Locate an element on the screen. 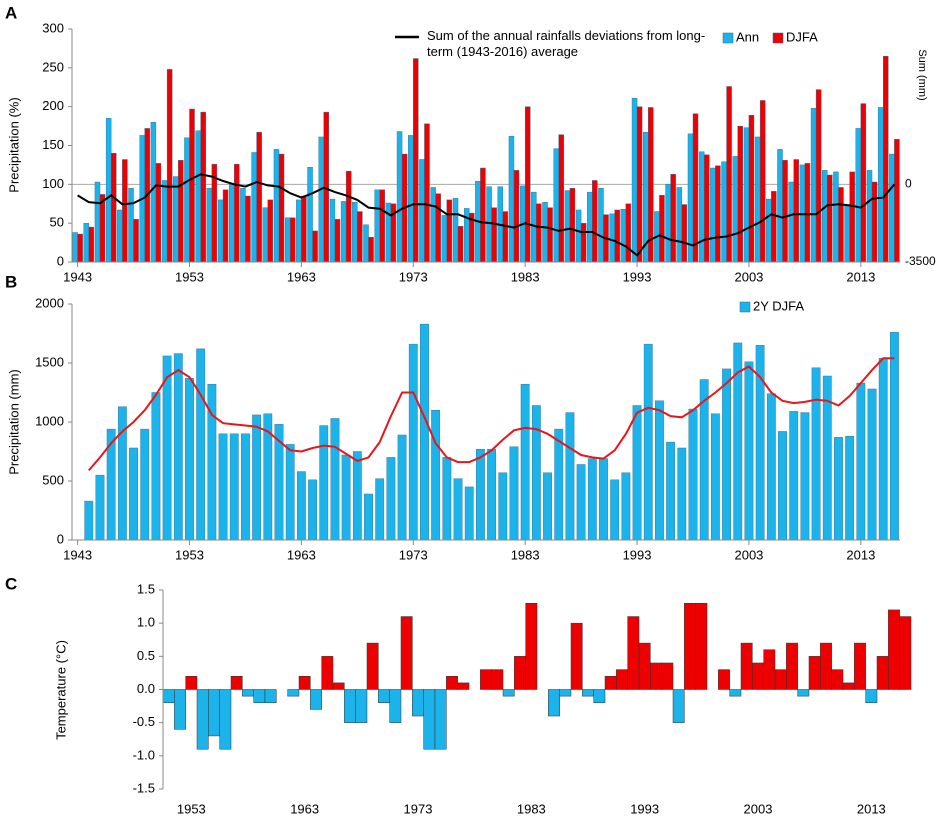 The image size is (941, 821). x-tick-label: 1943 is located at coordinates (77, 276).